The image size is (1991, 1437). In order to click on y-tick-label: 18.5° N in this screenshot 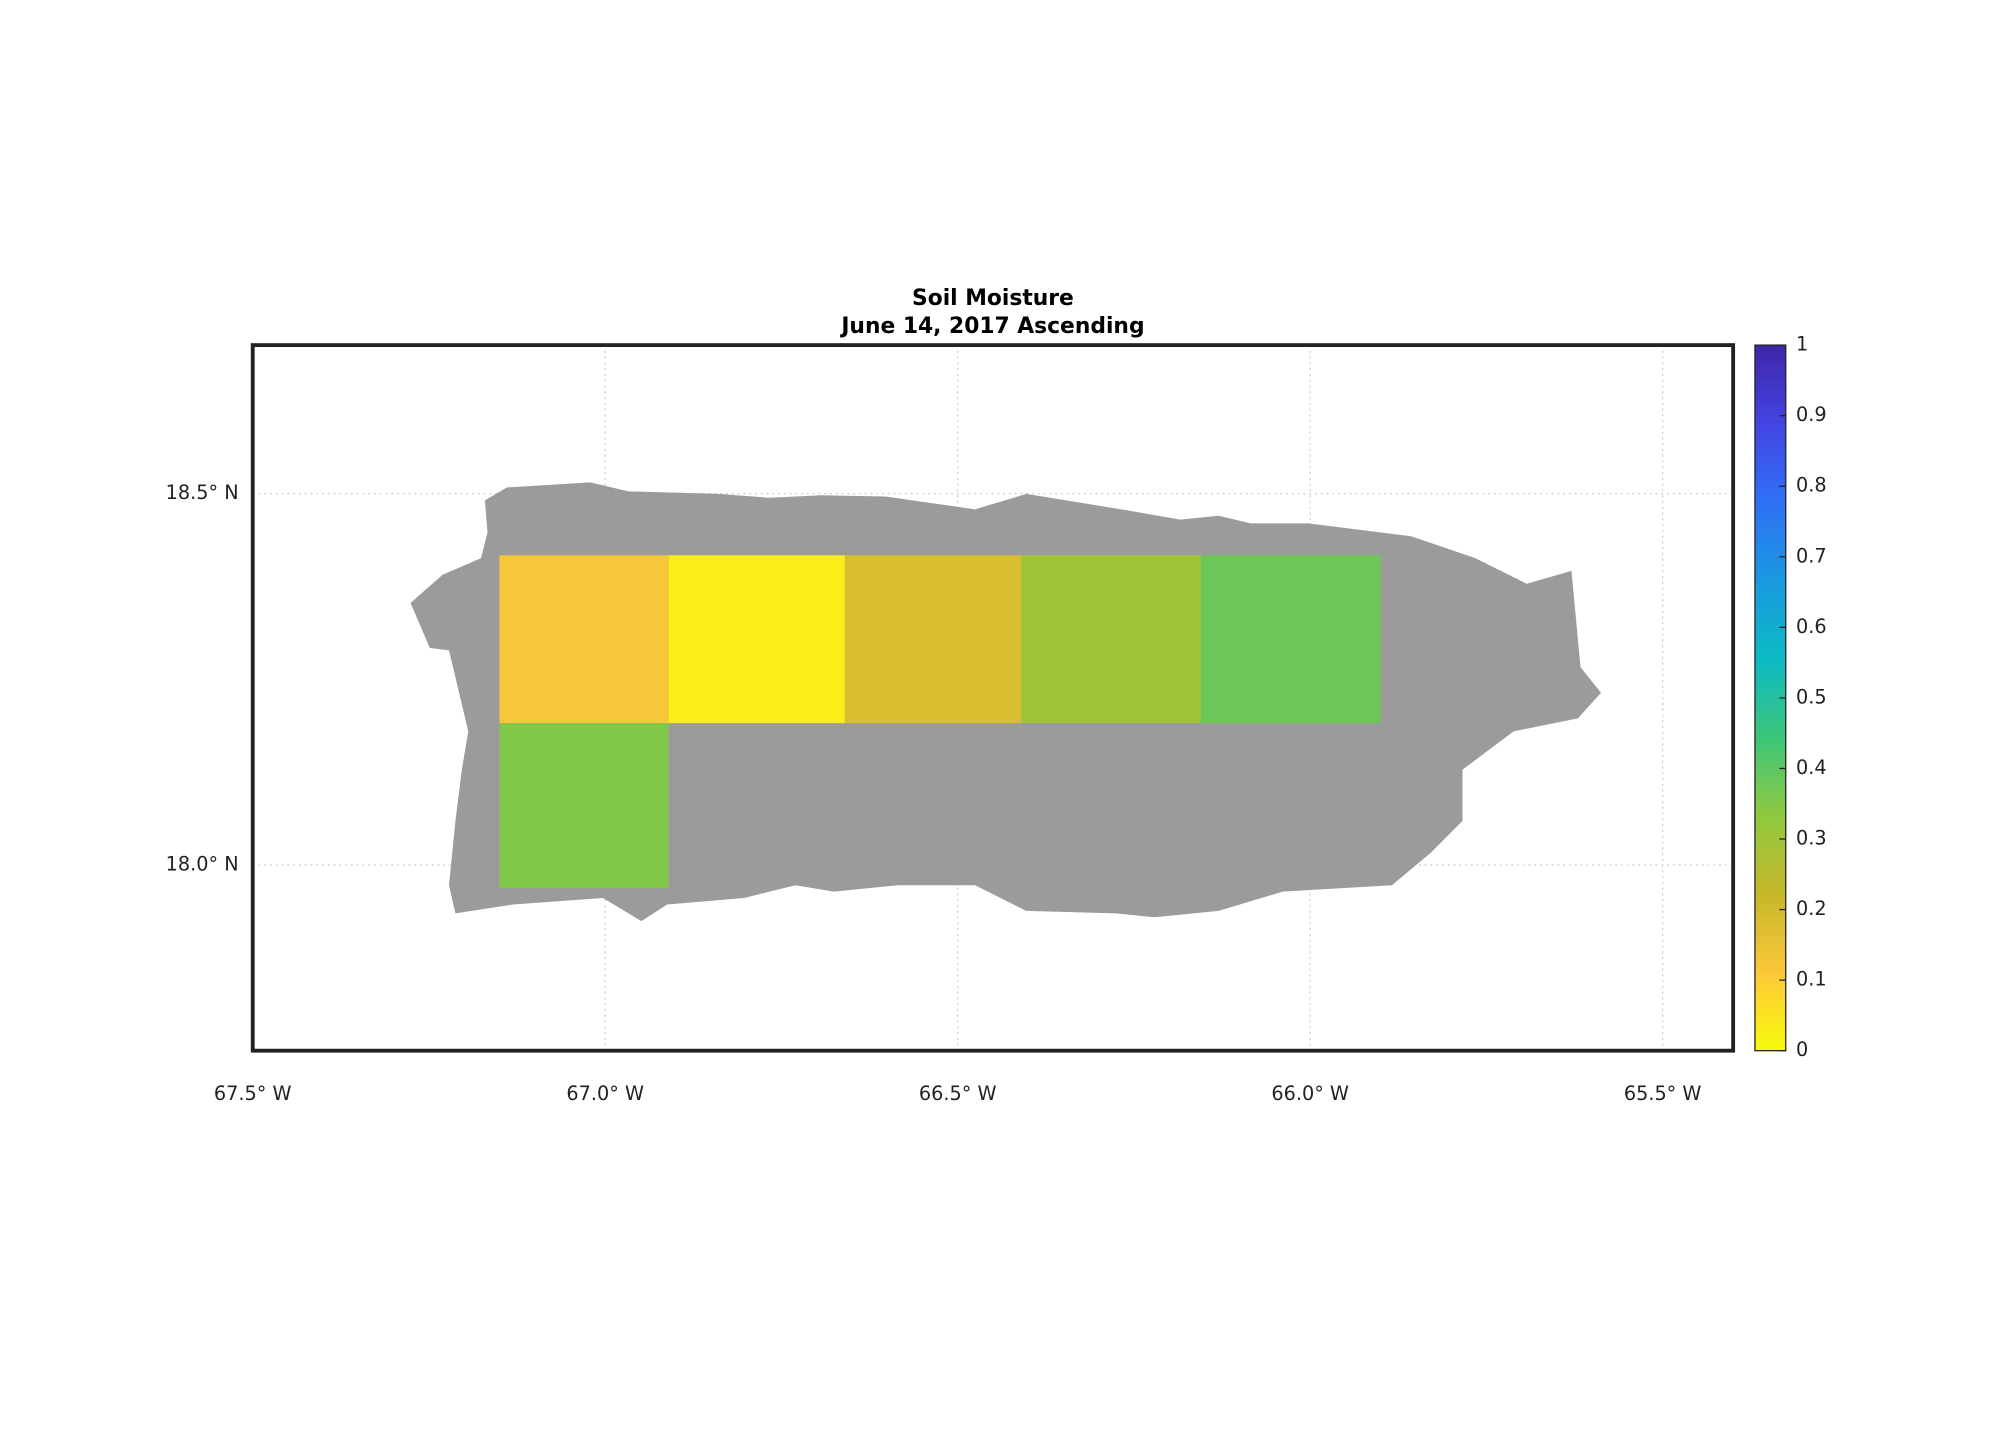, I will do `click(202, 492)`.